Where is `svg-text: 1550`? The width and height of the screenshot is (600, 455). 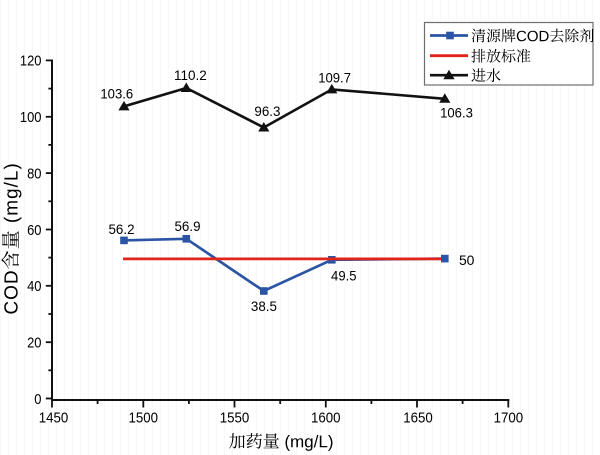
svg-text: 1550 is located at coordinates (235, 418).